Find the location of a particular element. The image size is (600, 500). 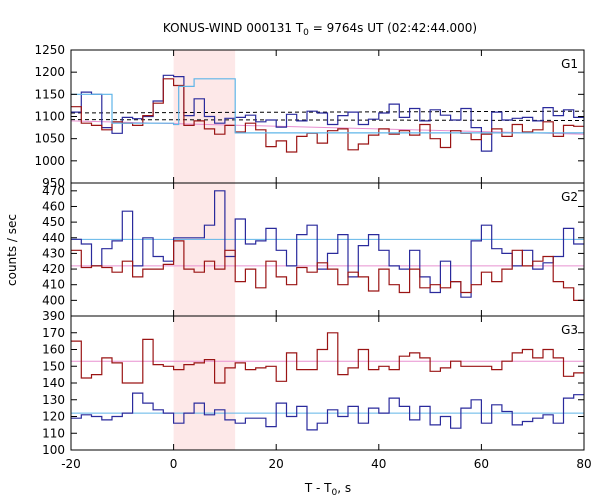

panel-label: G3 is located at coordinates (569, 330).